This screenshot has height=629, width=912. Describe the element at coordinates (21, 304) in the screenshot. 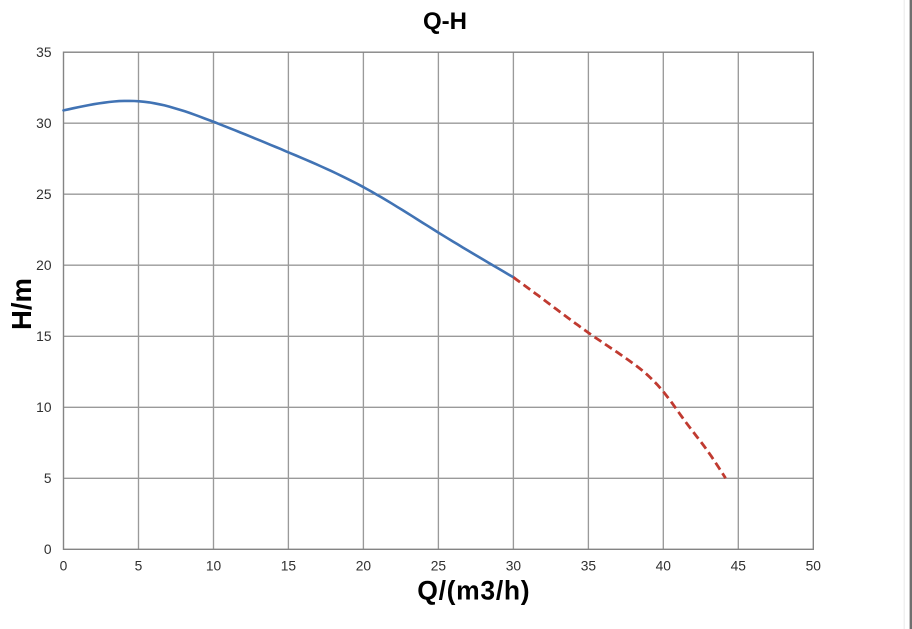

I see `svg-text: H/m` at that location.